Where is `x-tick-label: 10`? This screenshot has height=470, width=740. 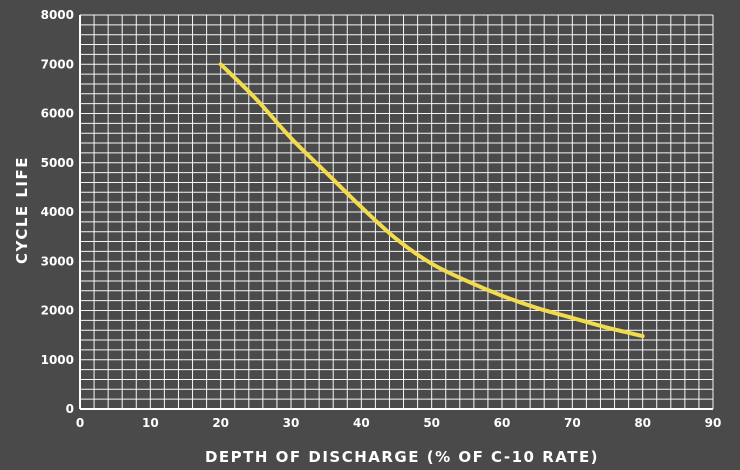 x-tick-label: 10 is located at coordinates (150, 423).